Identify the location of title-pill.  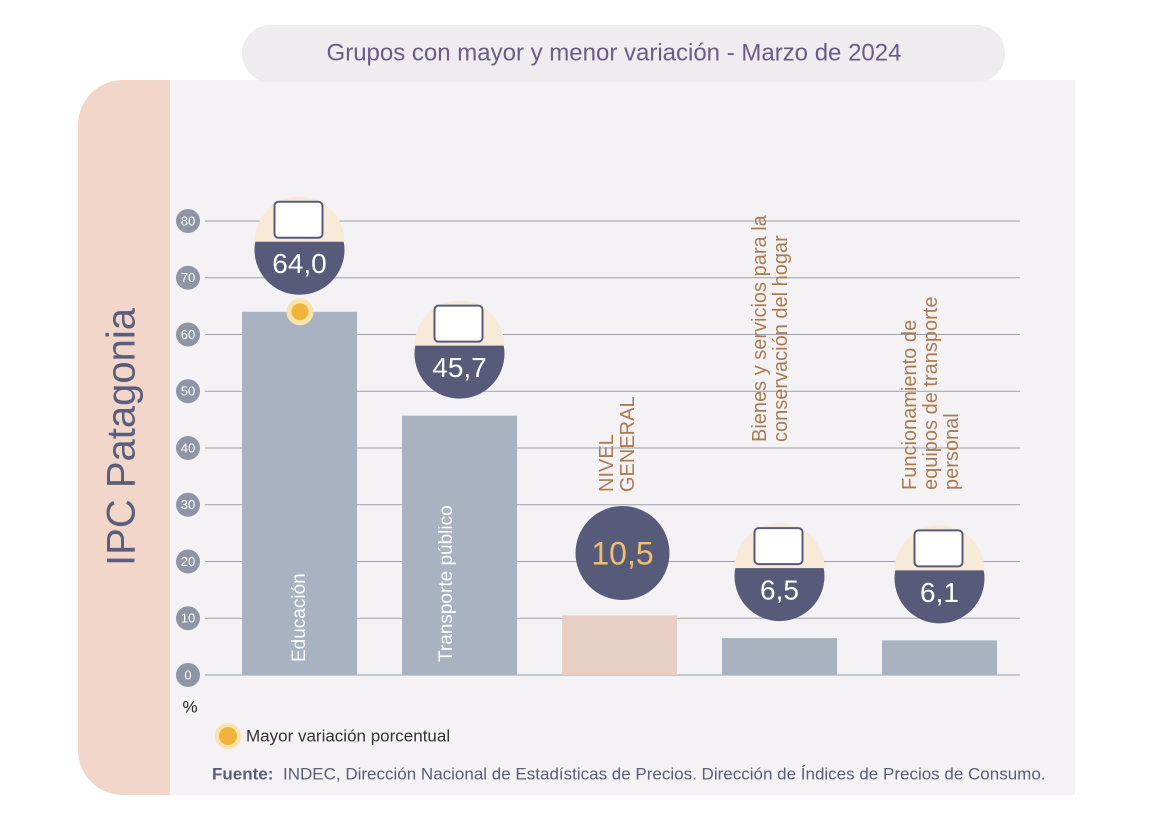
(623, 53).